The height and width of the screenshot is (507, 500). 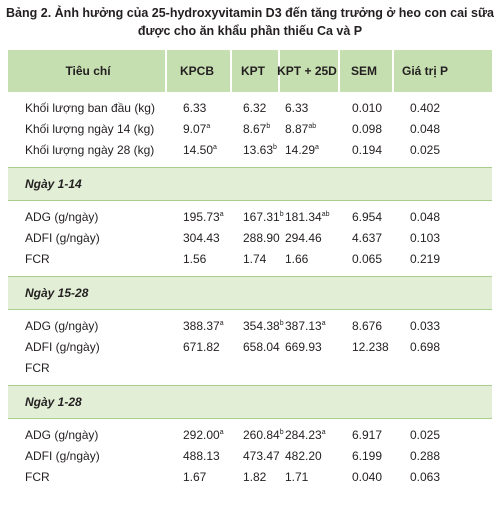 I want to click on table-cell: 0.219, so click(x=425, y=259).